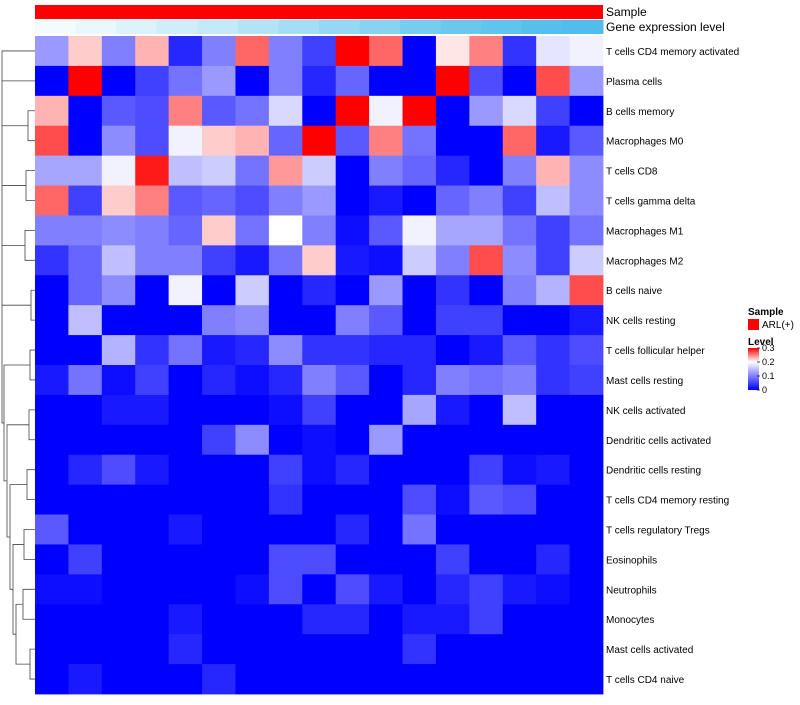  Describe the element at coordinates (634, 291) in the screenshot. I see `row-label: B cells naive` at that location.